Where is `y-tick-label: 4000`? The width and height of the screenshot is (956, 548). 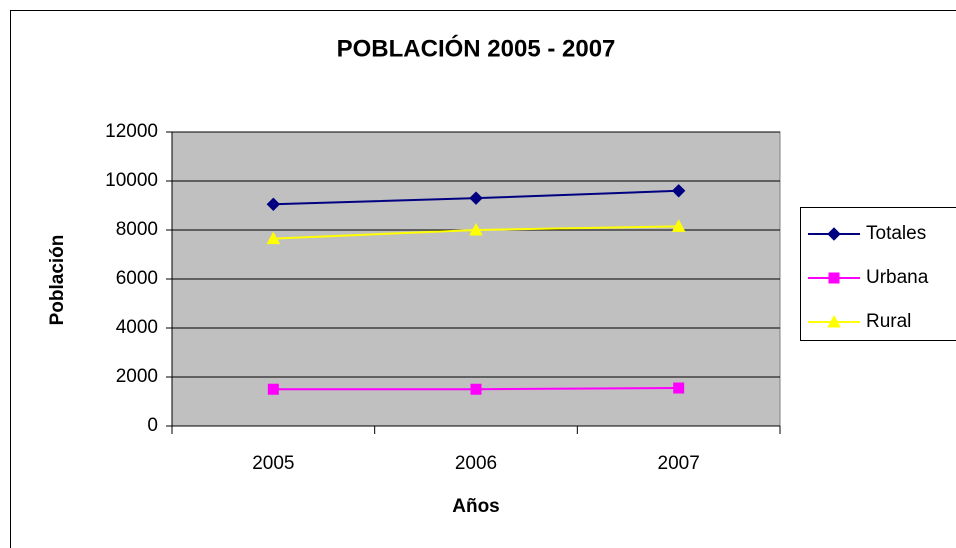
y-tick-label: 4000 is located at coordinates (137, 327).